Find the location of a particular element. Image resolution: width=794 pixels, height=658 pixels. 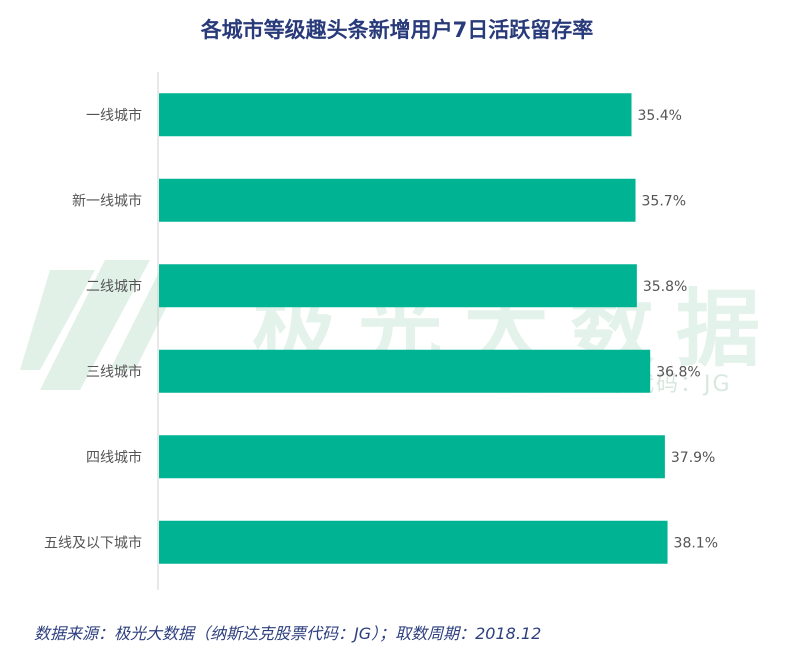

category-label-3: 三线城市 is located at coordinates (114, 371).